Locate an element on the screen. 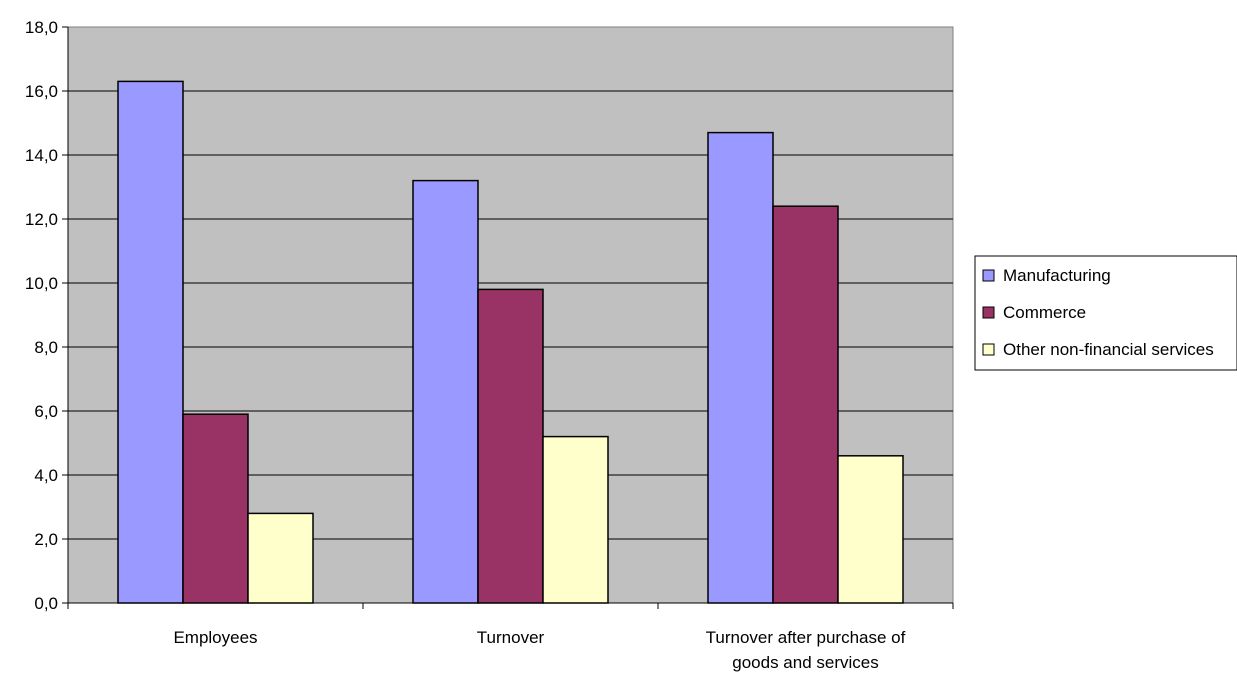 The height and width of the screenshot is (677, 1237). y-tick-label: 16,0 is located at coordinates (41, 91).